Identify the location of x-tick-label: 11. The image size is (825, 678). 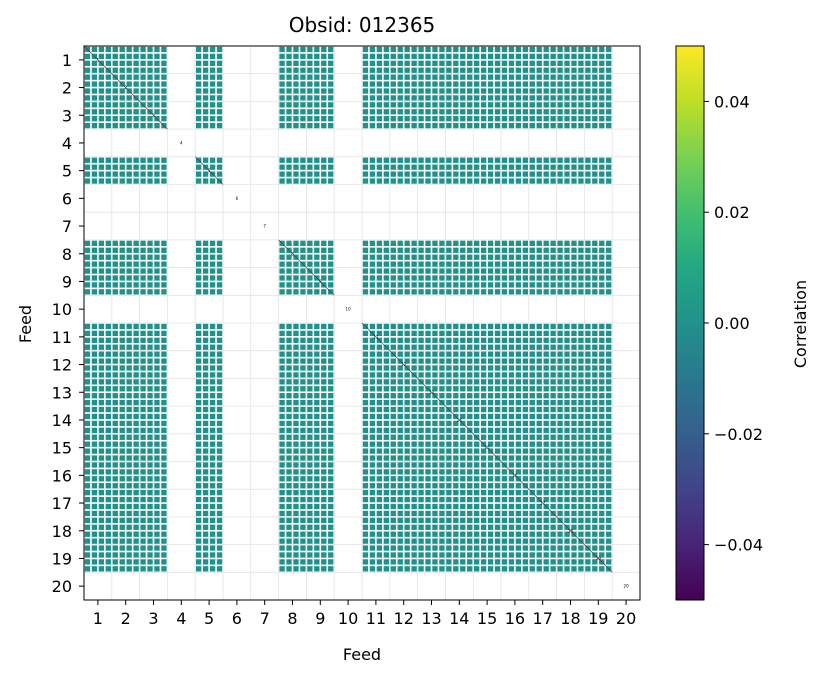
(376, 618).